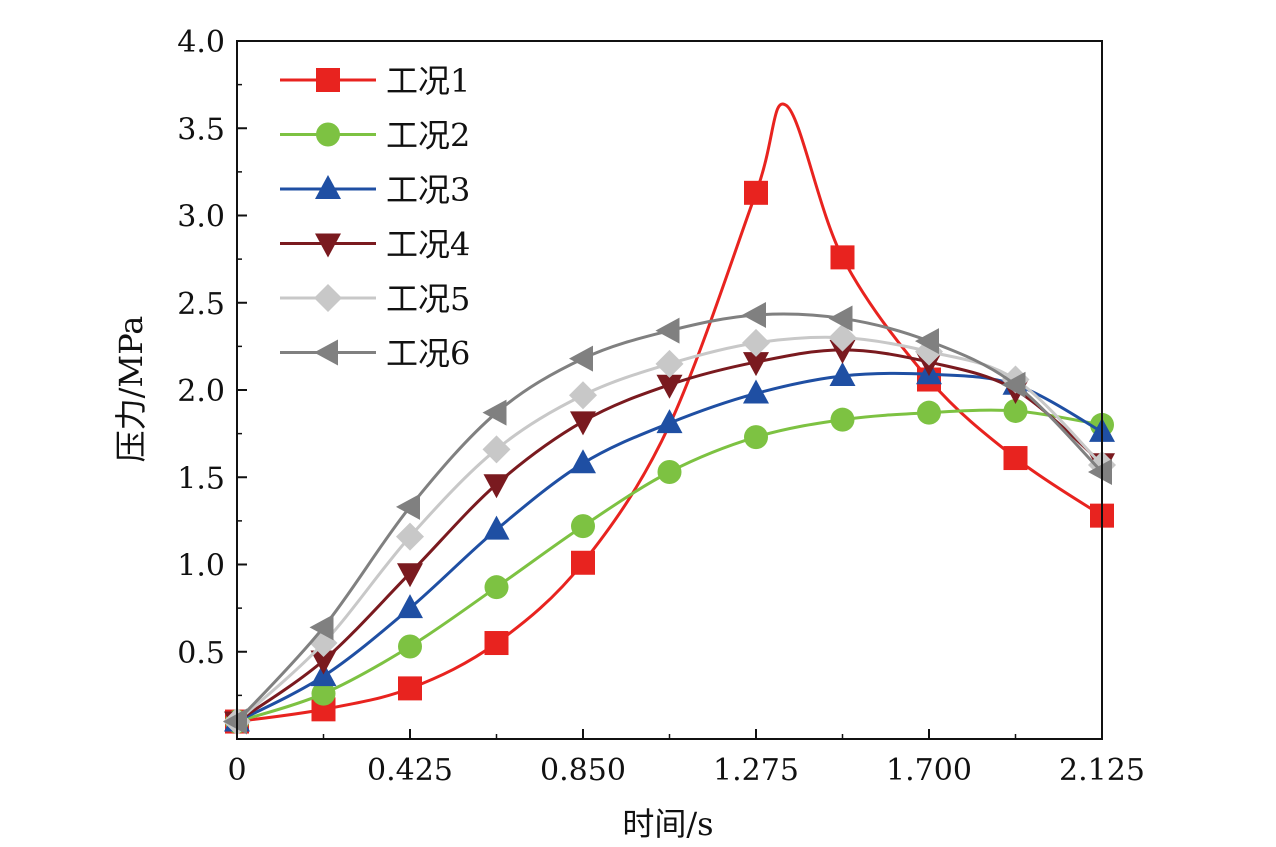 This screenshot has height=847, width=1276. What do you see at coordinates (375, 217) in the screenshot?
I see `legend: 工况1 工况2 工况3 工况4 工况5 工况6` at bounding box center [375, 217].